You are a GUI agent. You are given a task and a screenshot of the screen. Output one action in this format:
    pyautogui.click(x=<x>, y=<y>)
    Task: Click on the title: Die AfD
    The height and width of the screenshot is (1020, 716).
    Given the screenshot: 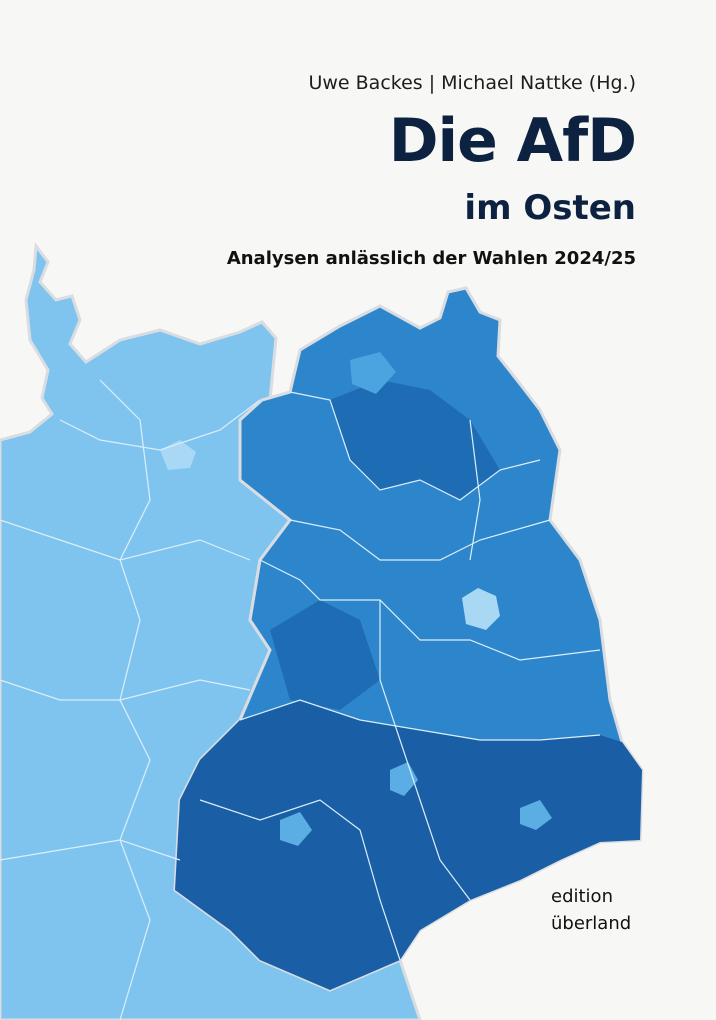 What is the action you would take?
    pyautogui.click(x=512, y=141)
    